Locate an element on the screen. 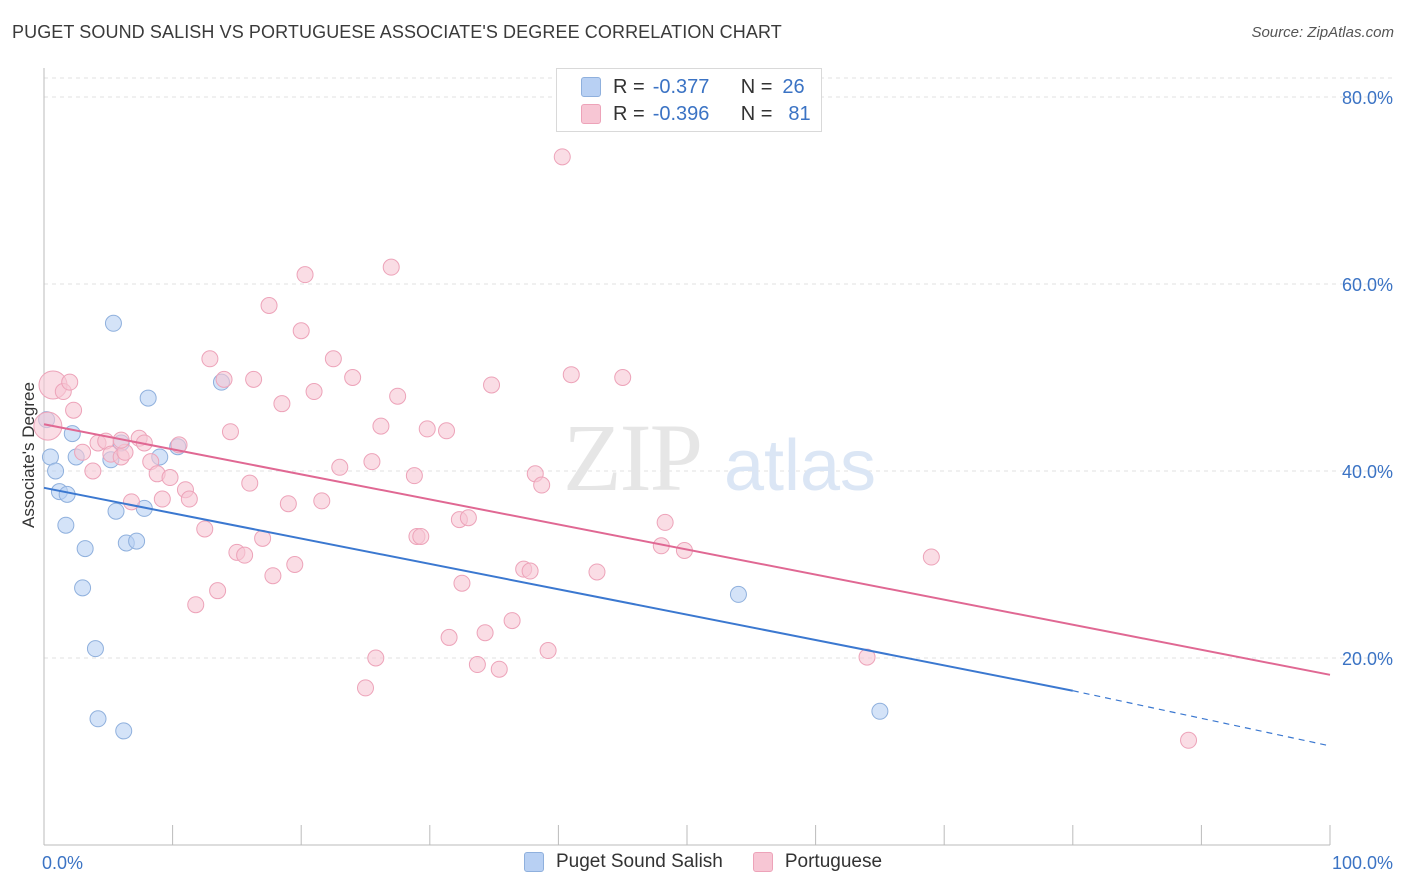  y-tick-label: 40.0% is located at coordinates (1367, 472).